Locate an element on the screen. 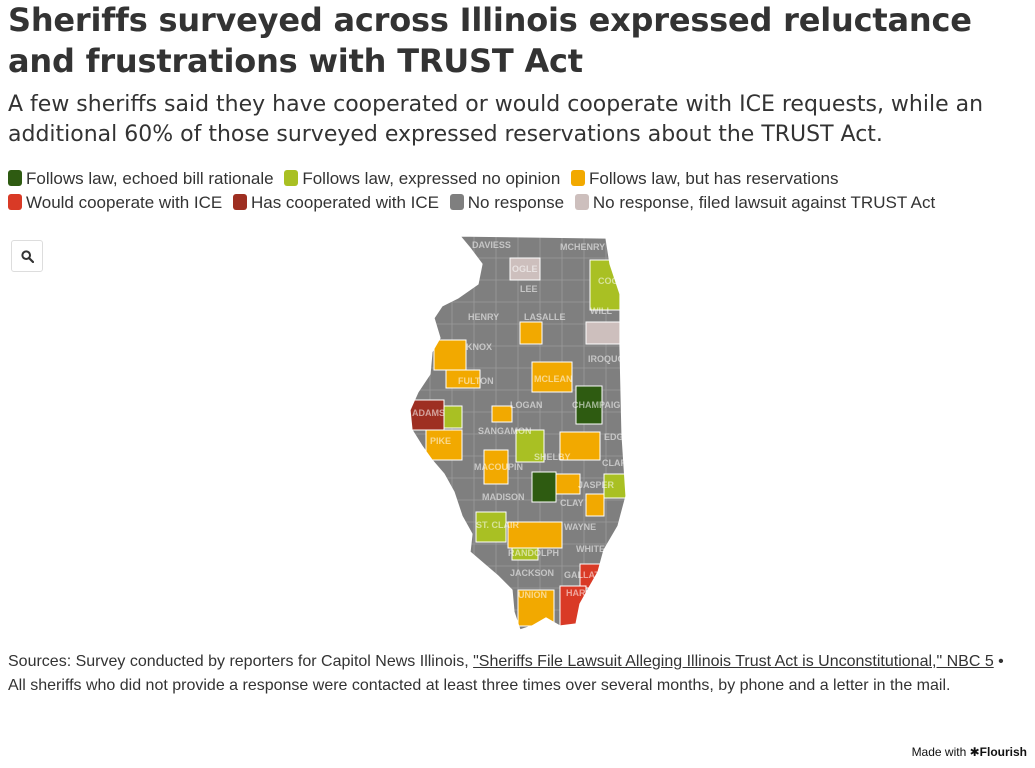 The height and width of the screenshot is (768, 1035). county-sangamon-east is located at coordinates (530, 446).